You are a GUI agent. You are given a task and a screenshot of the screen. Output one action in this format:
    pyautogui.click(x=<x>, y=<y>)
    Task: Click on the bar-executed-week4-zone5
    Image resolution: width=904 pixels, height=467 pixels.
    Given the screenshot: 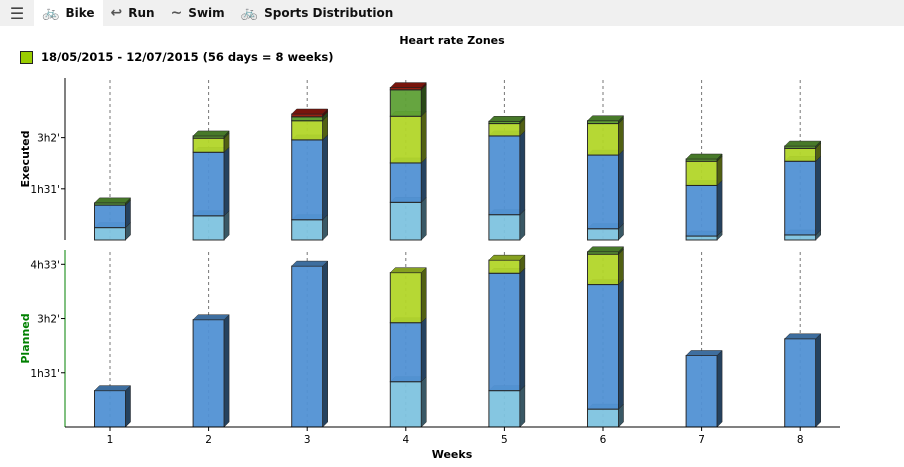 What is the action you would take?
    pyautogui.click(x=405, y=89)
    